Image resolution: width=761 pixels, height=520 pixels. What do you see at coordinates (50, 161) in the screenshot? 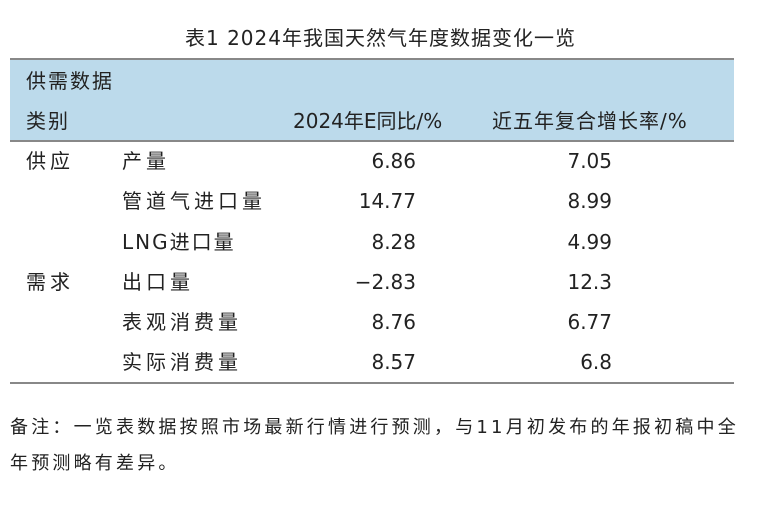
I see `row-group-supply: 供应` at bounding box center [50, 161].